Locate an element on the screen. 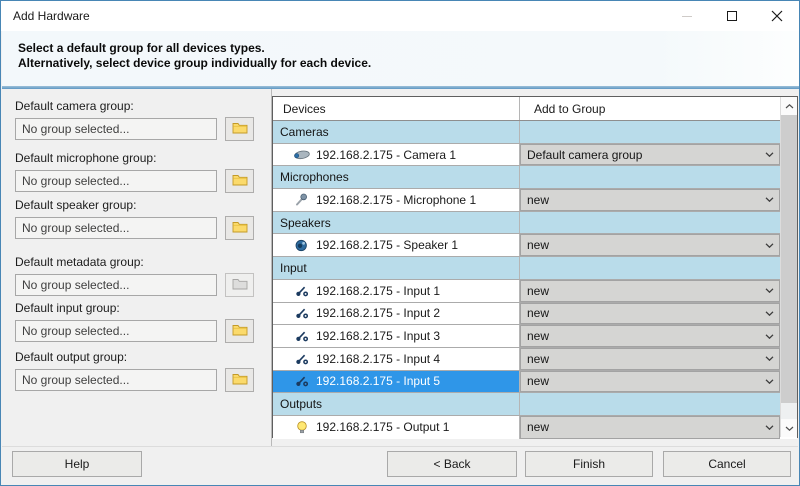  device-name-cell: 192.168.2.175 - Input 2 is located at coordinates (396, 314).